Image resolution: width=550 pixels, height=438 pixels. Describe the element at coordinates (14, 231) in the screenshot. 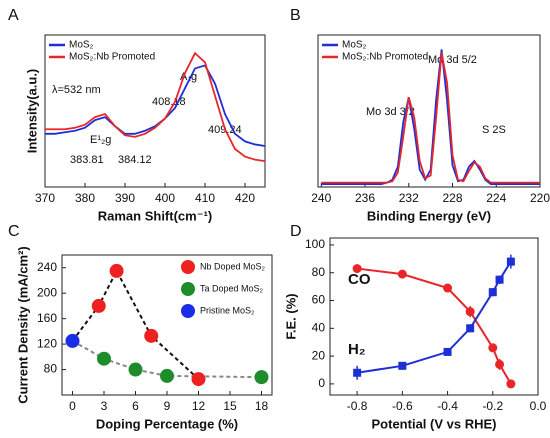

I see `panel-letter: C` at that location.